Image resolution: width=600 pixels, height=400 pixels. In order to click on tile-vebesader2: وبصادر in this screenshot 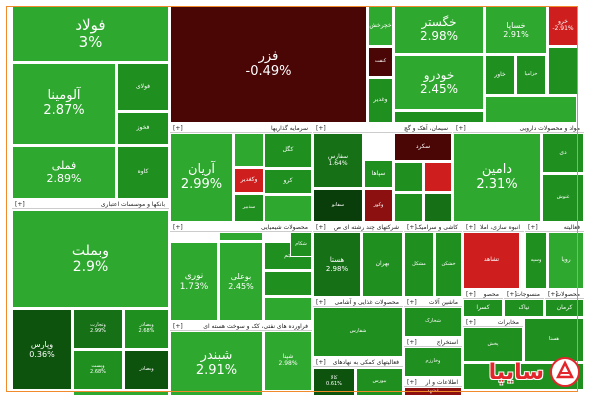, I will do `click(146, 370)`.